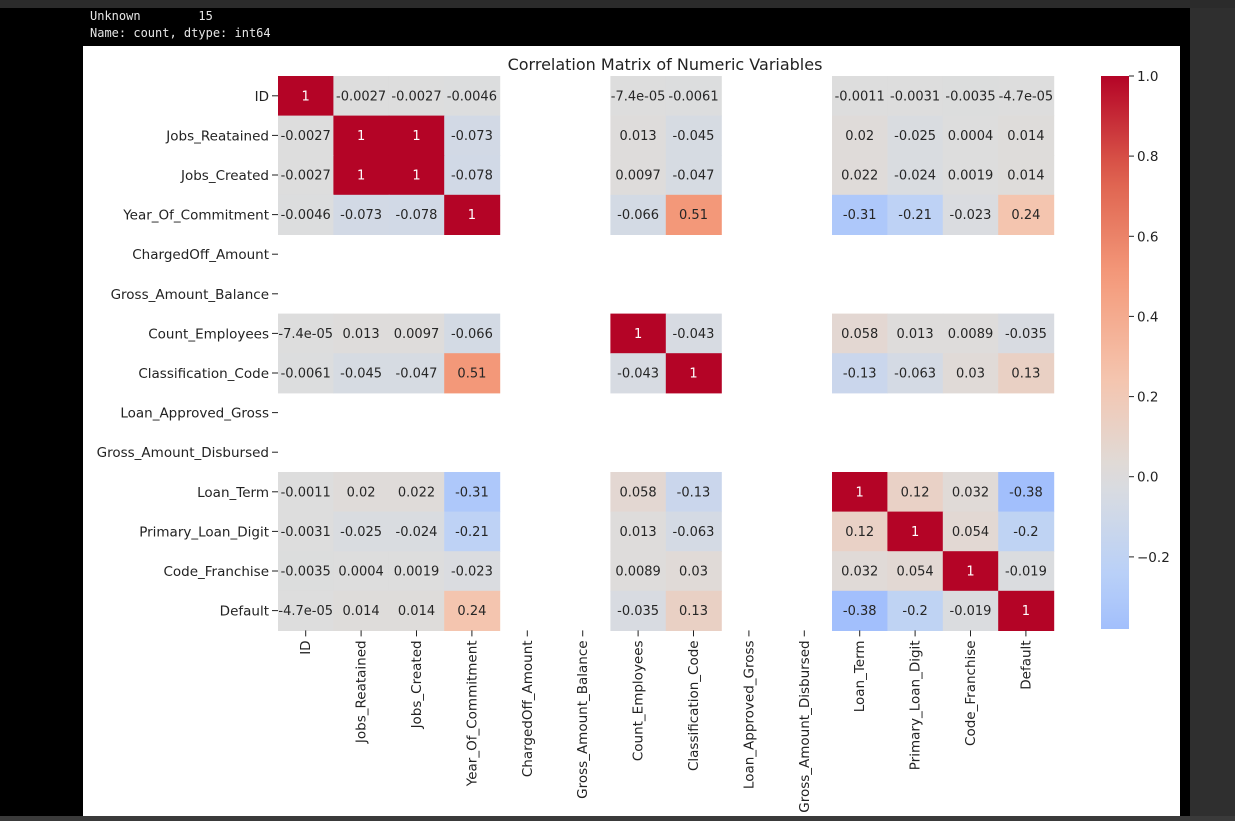 This screenshot has width=1235, height=821. I want to click on cell-value-label: -0.0027, so click(306, 136).